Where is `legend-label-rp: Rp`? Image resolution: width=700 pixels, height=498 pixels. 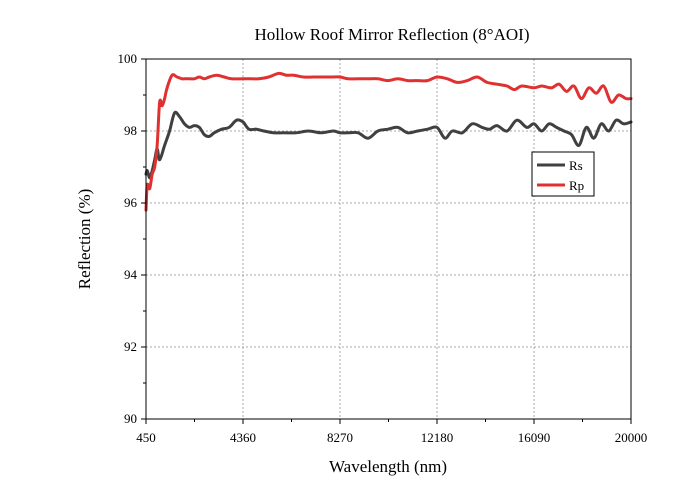 legend-label-rp: Rp is located at coordinates (576, 185).